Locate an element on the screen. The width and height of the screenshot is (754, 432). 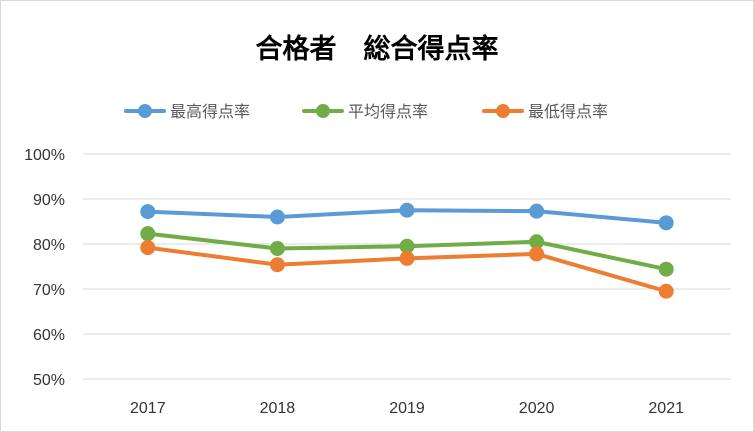
chart-title: 合格者 総合得点率 is located at coordinates (377, 49).